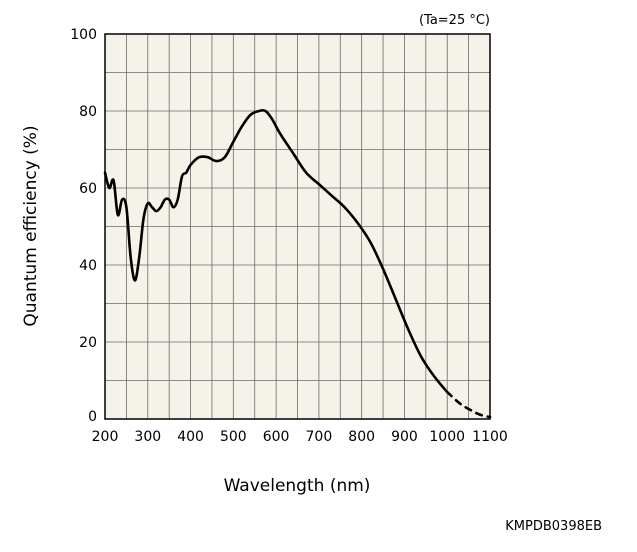 This screenshot has width=637, height=552. What do you see at coordinates (553, 526) in the screenshot?
I see `figure-code: KMPDB0398EB` at bounding box center [553, 526].